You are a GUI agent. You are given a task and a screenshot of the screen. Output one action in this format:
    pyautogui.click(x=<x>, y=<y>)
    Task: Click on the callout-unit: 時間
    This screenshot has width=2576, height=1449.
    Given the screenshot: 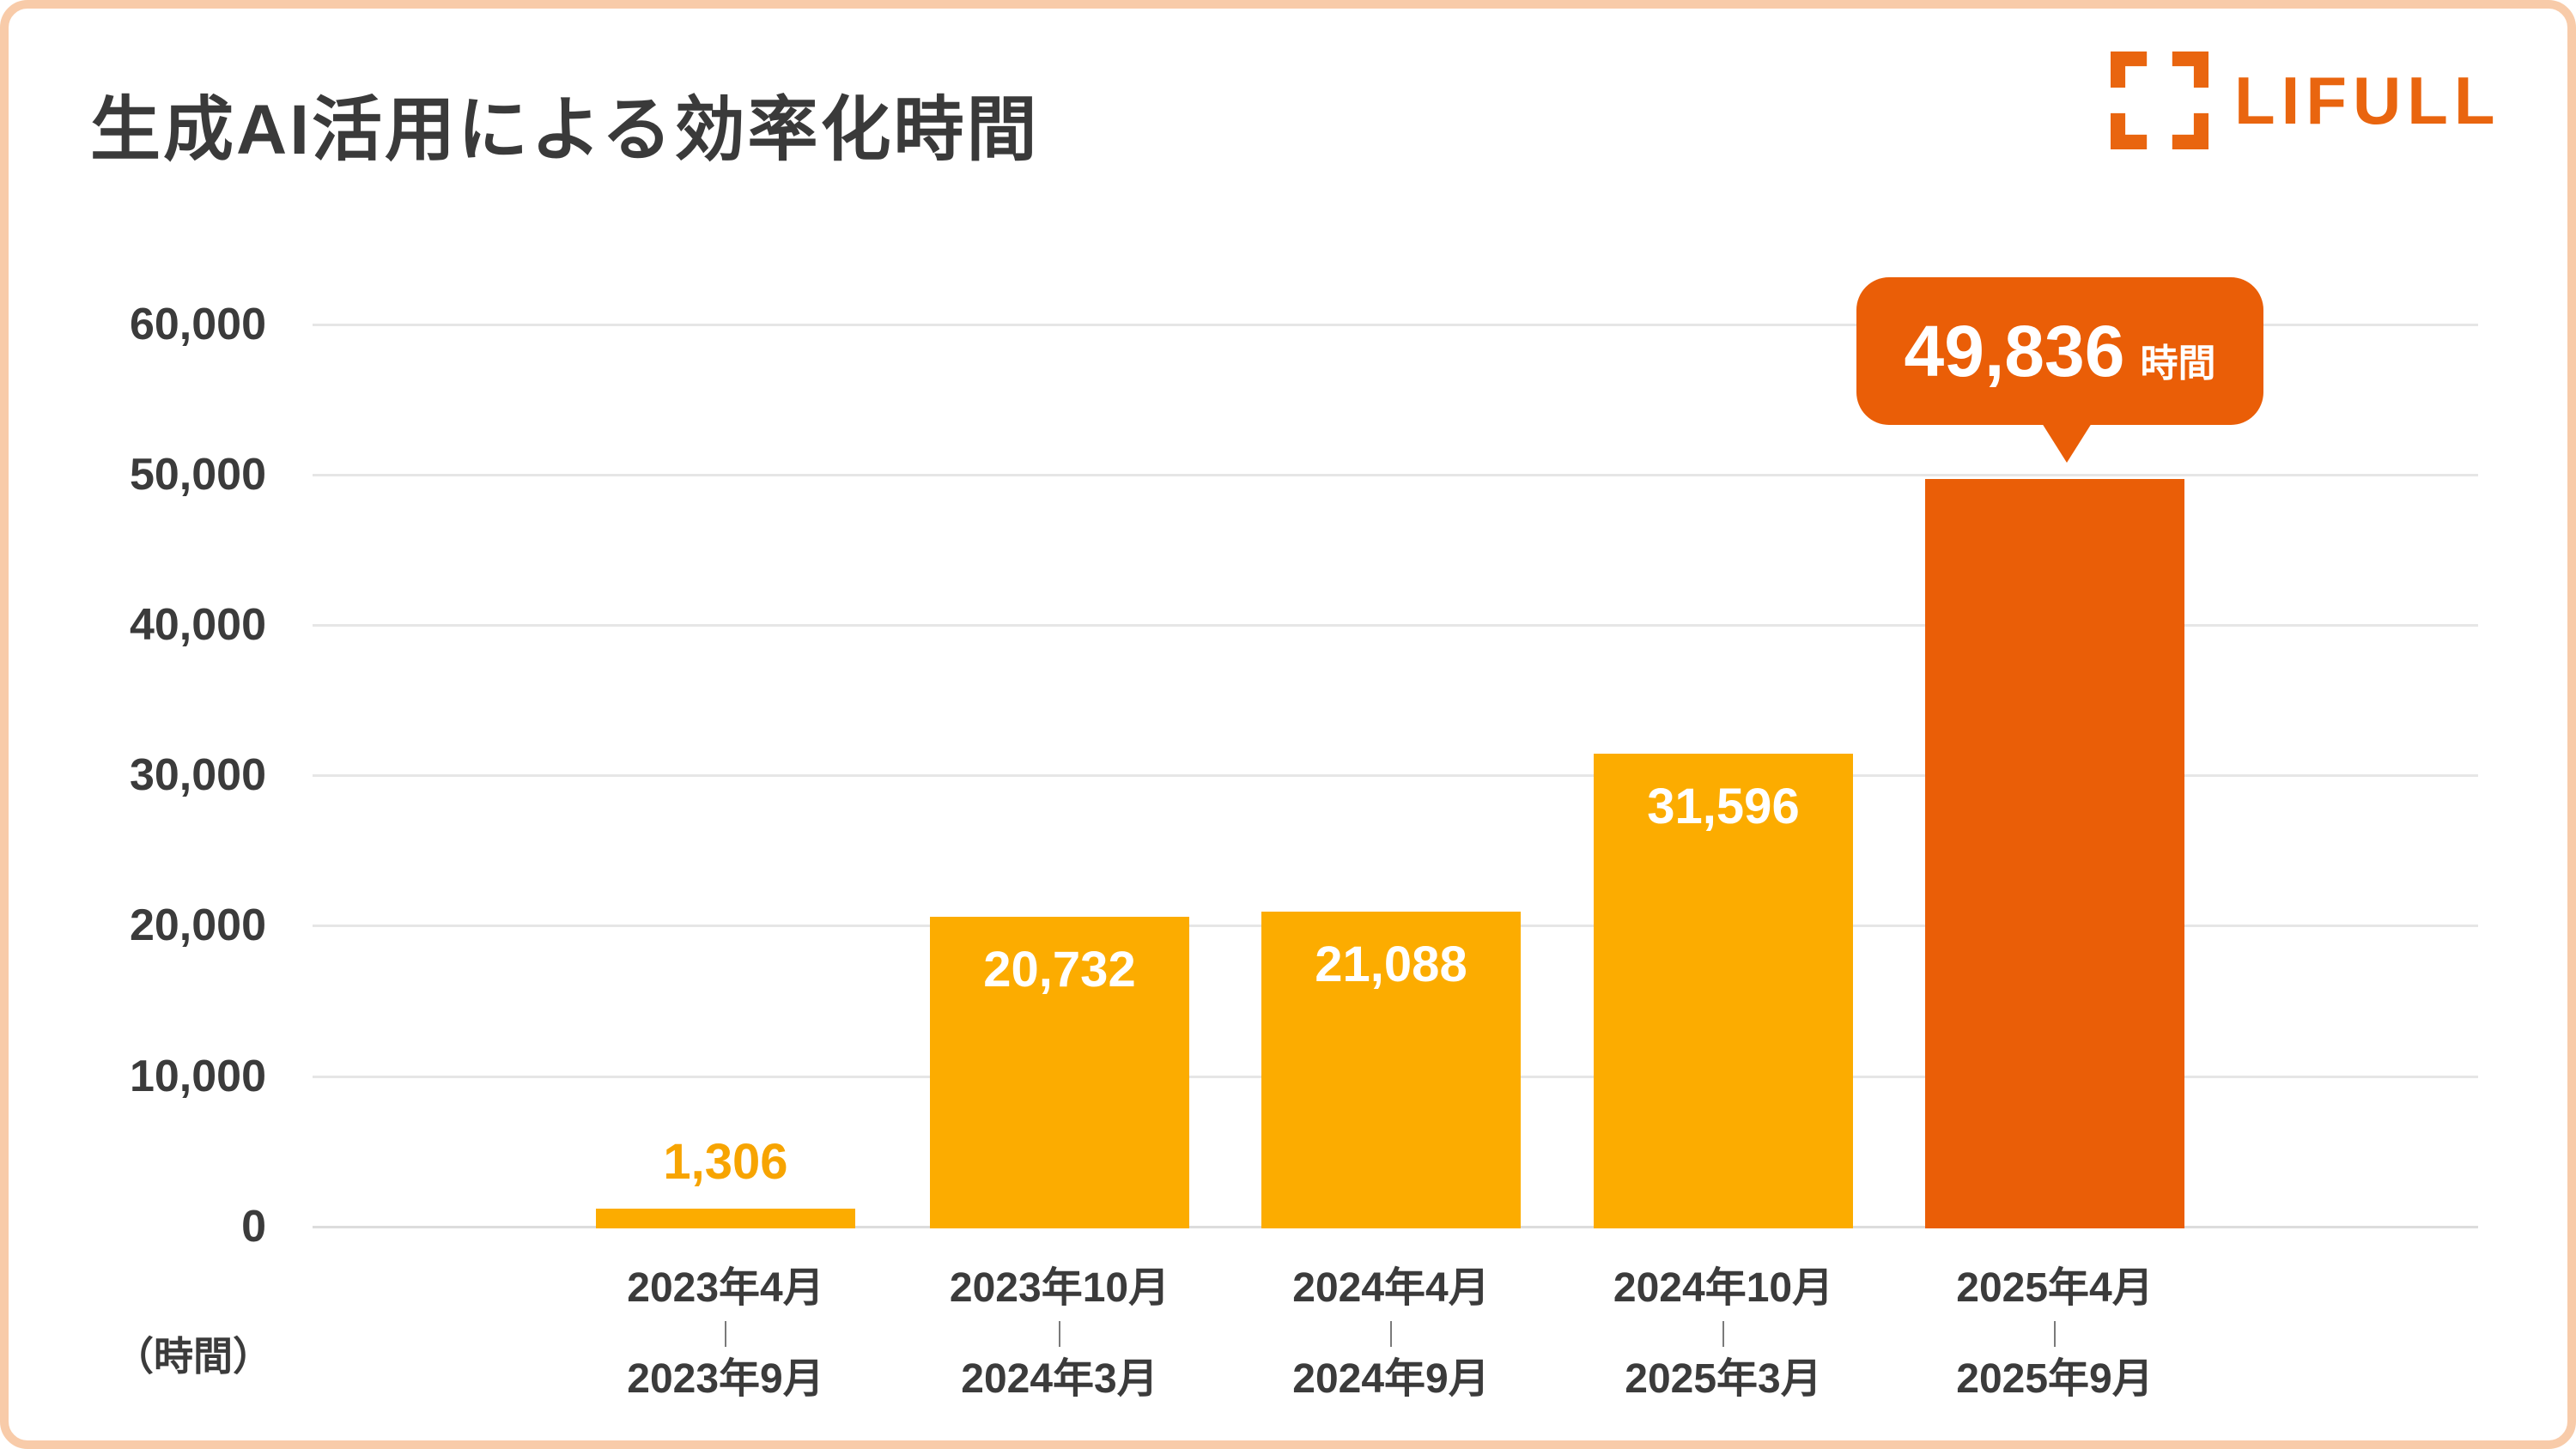 What is the action you would take?
    pyautogui.click(x=2178, y=364)
    